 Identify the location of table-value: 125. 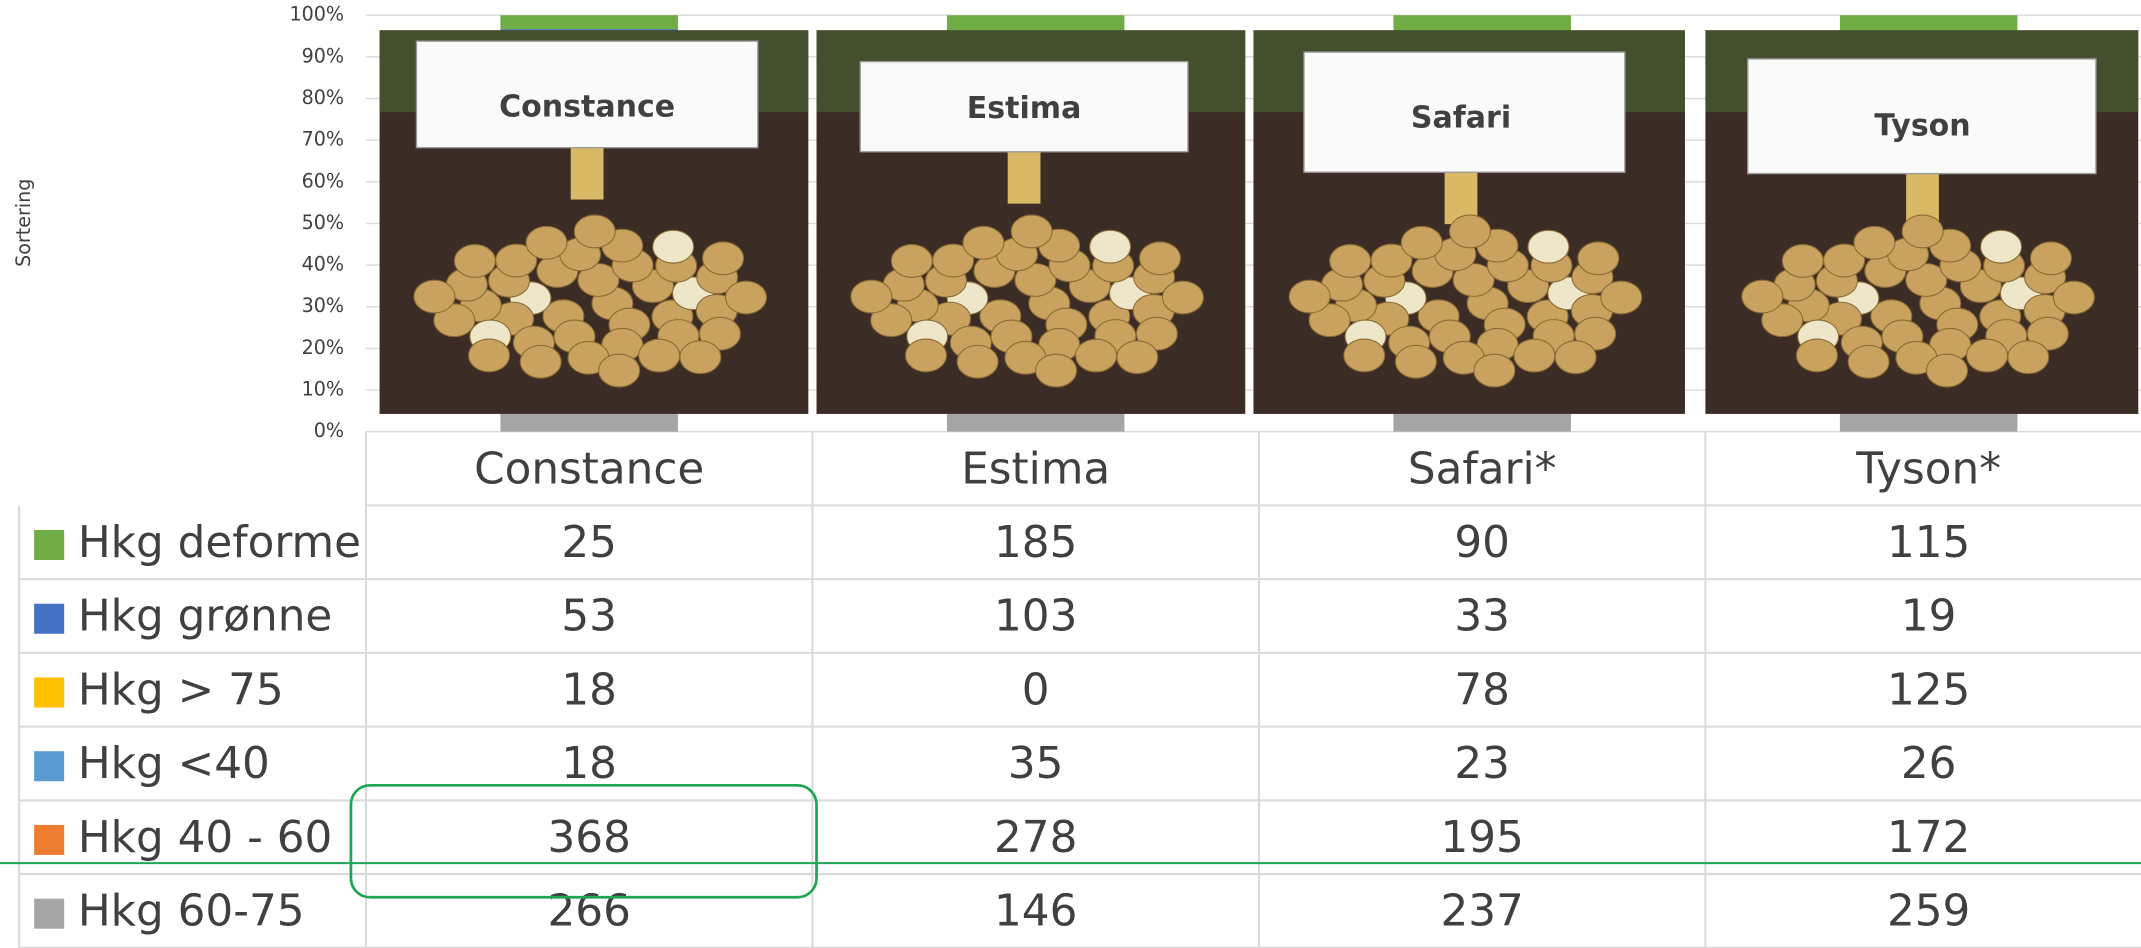
(1928, 689).